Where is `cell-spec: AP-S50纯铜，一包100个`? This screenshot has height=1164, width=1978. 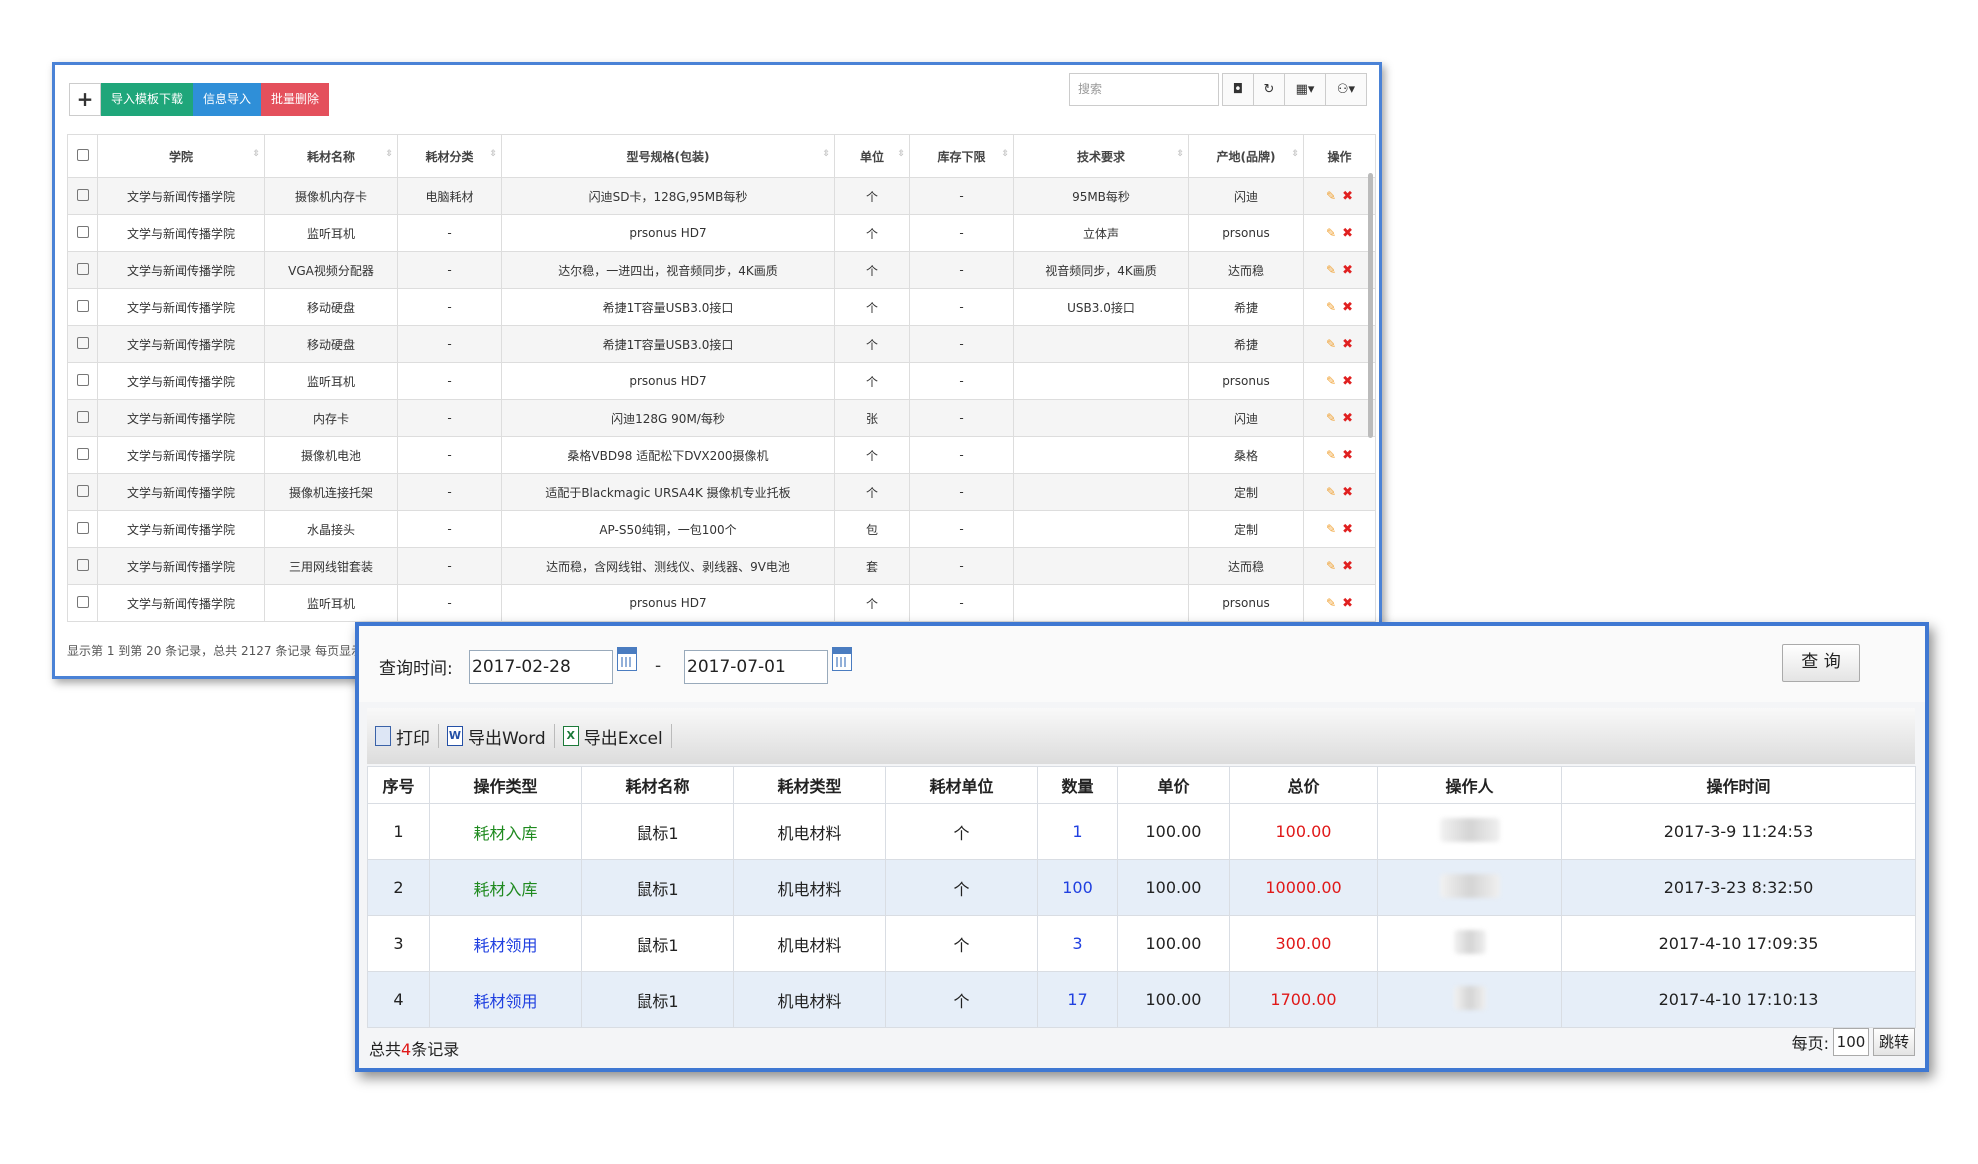 cell-spec: AP-S50纯铜，一包100个 is located at coordinates (668, 529).